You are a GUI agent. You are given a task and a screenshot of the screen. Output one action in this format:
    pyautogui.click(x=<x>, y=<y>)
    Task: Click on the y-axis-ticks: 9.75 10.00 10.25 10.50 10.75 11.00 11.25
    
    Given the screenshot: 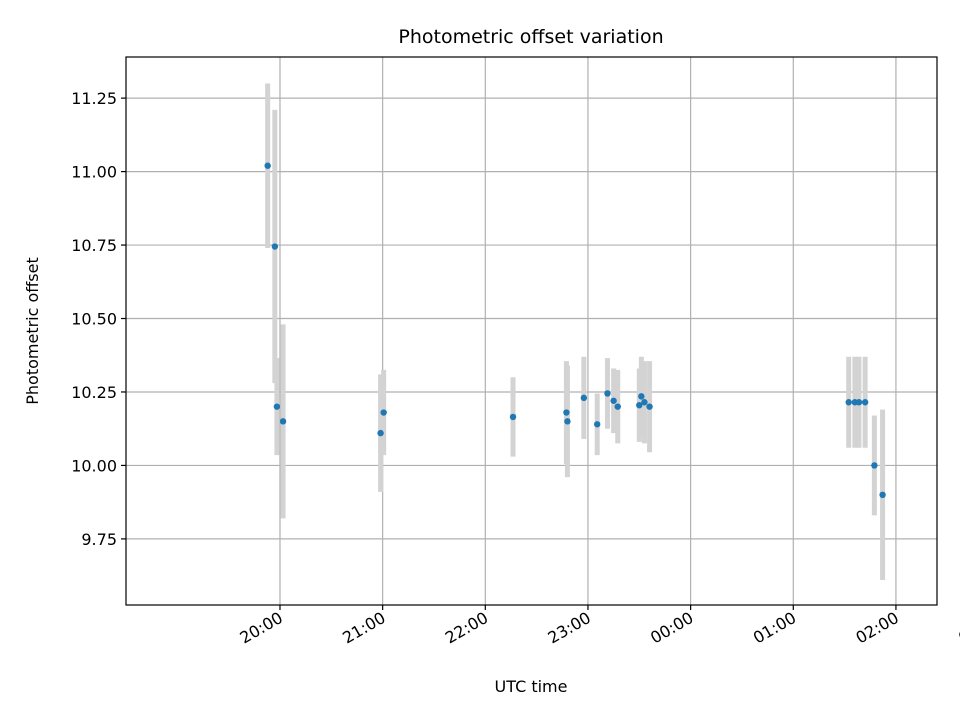 What is the action you would take?
    pyautogui.click(x=98, y=319)
    